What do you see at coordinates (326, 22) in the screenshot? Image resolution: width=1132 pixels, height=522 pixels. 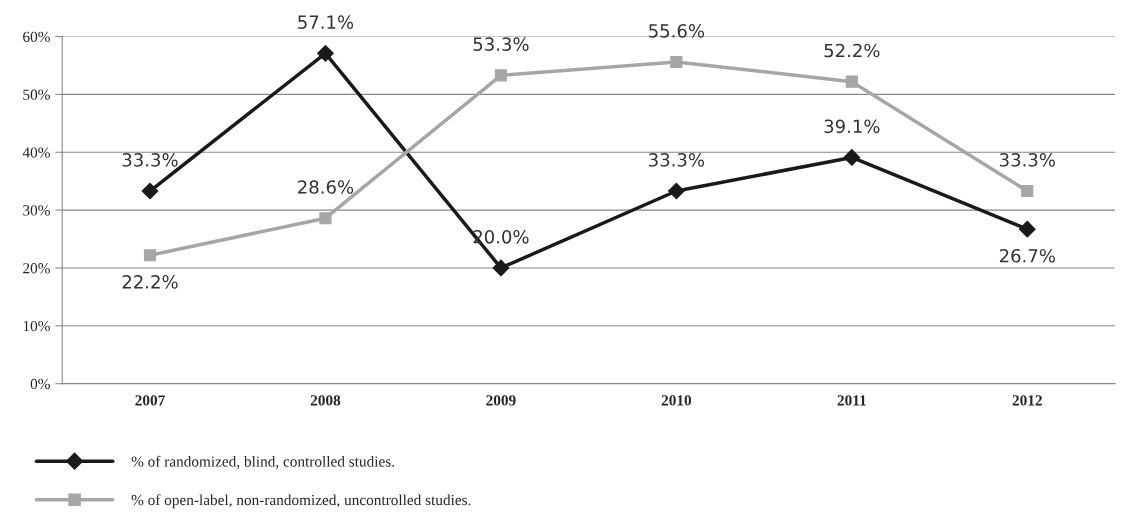 I see `data-label: 57.1%` at bounding box center [326, 22].